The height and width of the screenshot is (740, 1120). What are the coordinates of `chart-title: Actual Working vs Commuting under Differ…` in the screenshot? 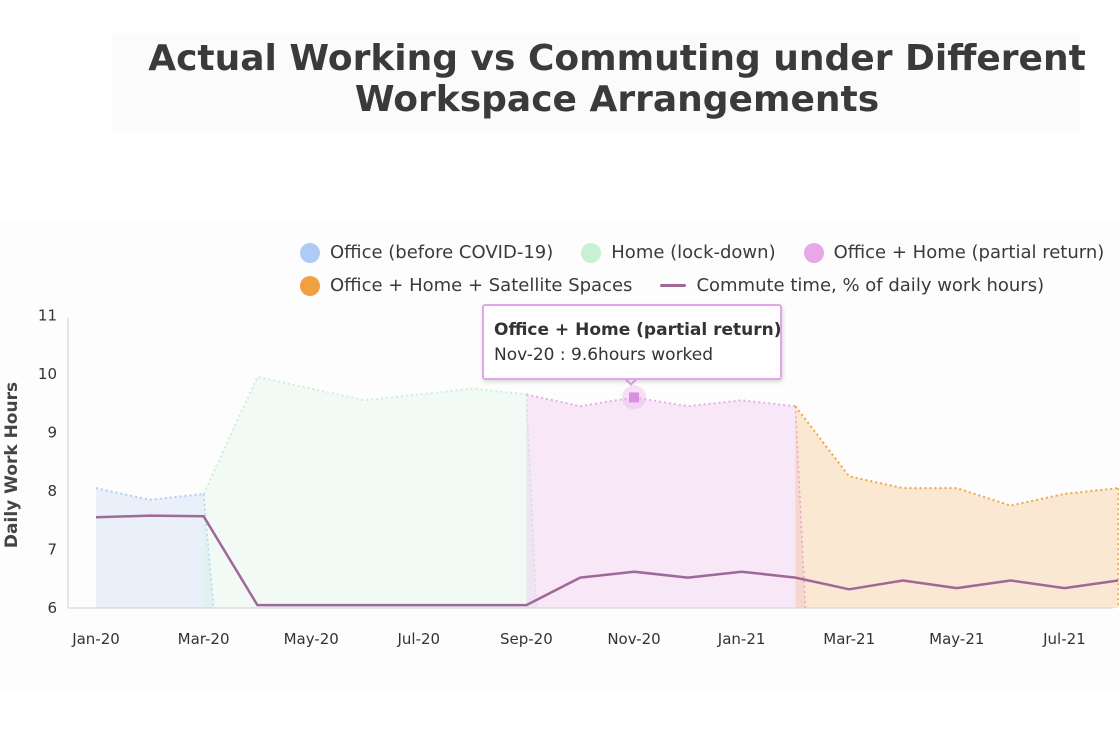 It's located at (616, 79).